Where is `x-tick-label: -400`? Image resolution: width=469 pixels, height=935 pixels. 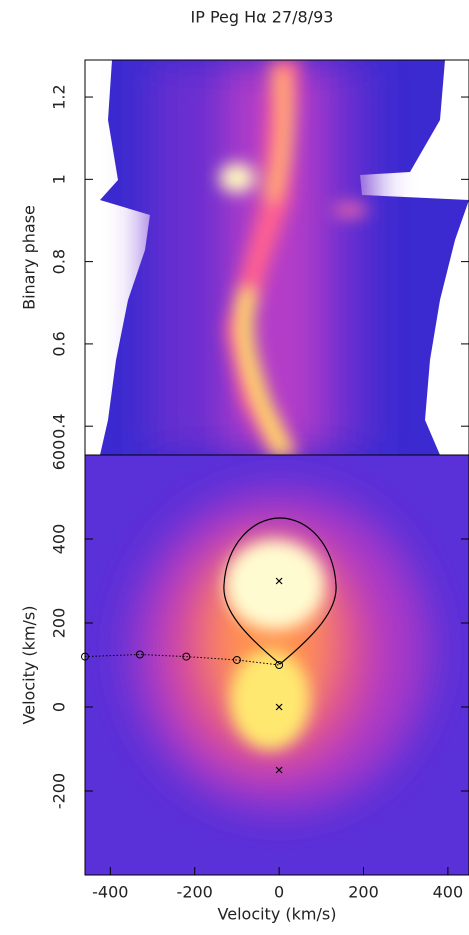 x-tick-label: -400 is located at coordinates (110, 892).